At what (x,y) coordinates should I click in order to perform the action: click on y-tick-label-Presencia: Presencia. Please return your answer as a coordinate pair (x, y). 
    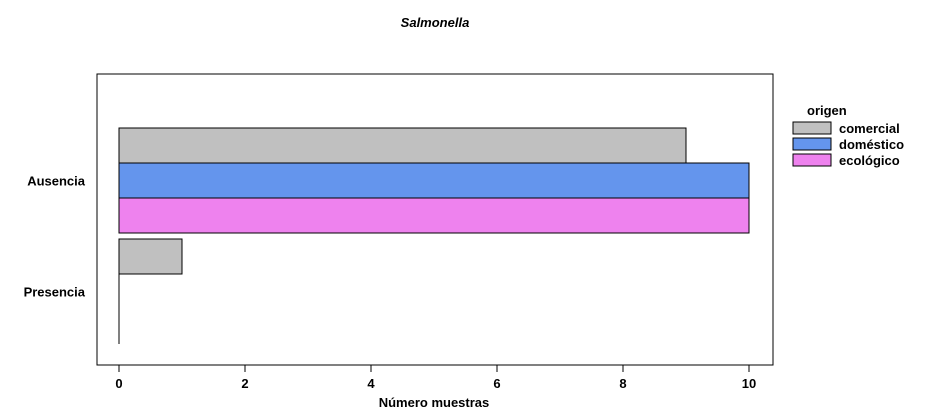
    Looking at the image, I should click on (55, 292).